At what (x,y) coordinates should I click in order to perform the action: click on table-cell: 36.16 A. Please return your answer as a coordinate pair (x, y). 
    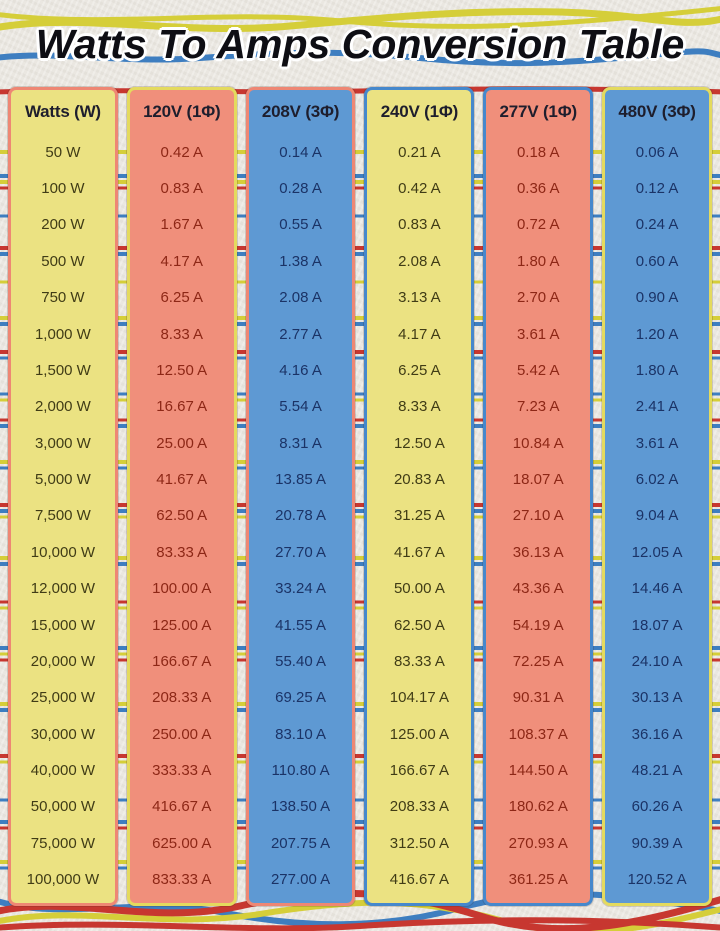
    Looking at the image, I should click on (657, 734).